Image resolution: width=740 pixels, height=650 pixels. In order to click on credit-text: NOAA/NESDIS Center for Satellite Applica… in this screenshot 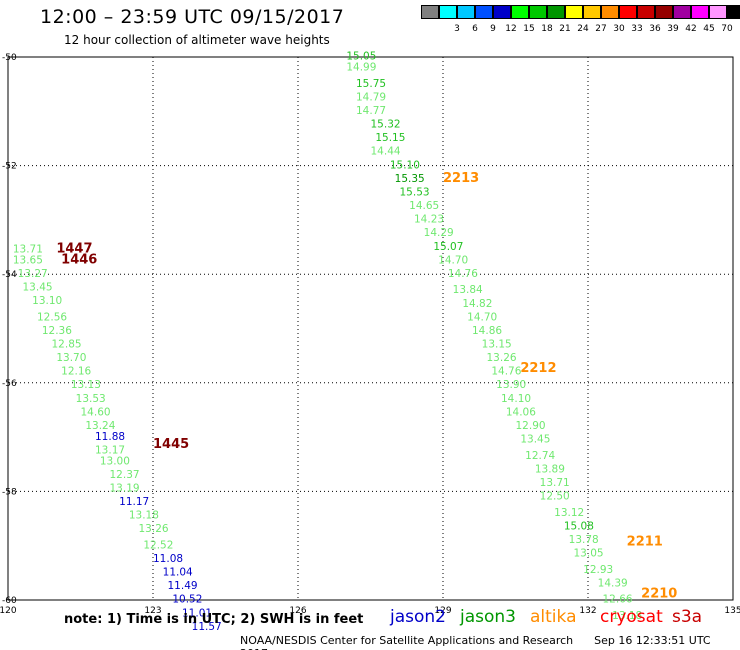, I will do `click(407, 640)`.